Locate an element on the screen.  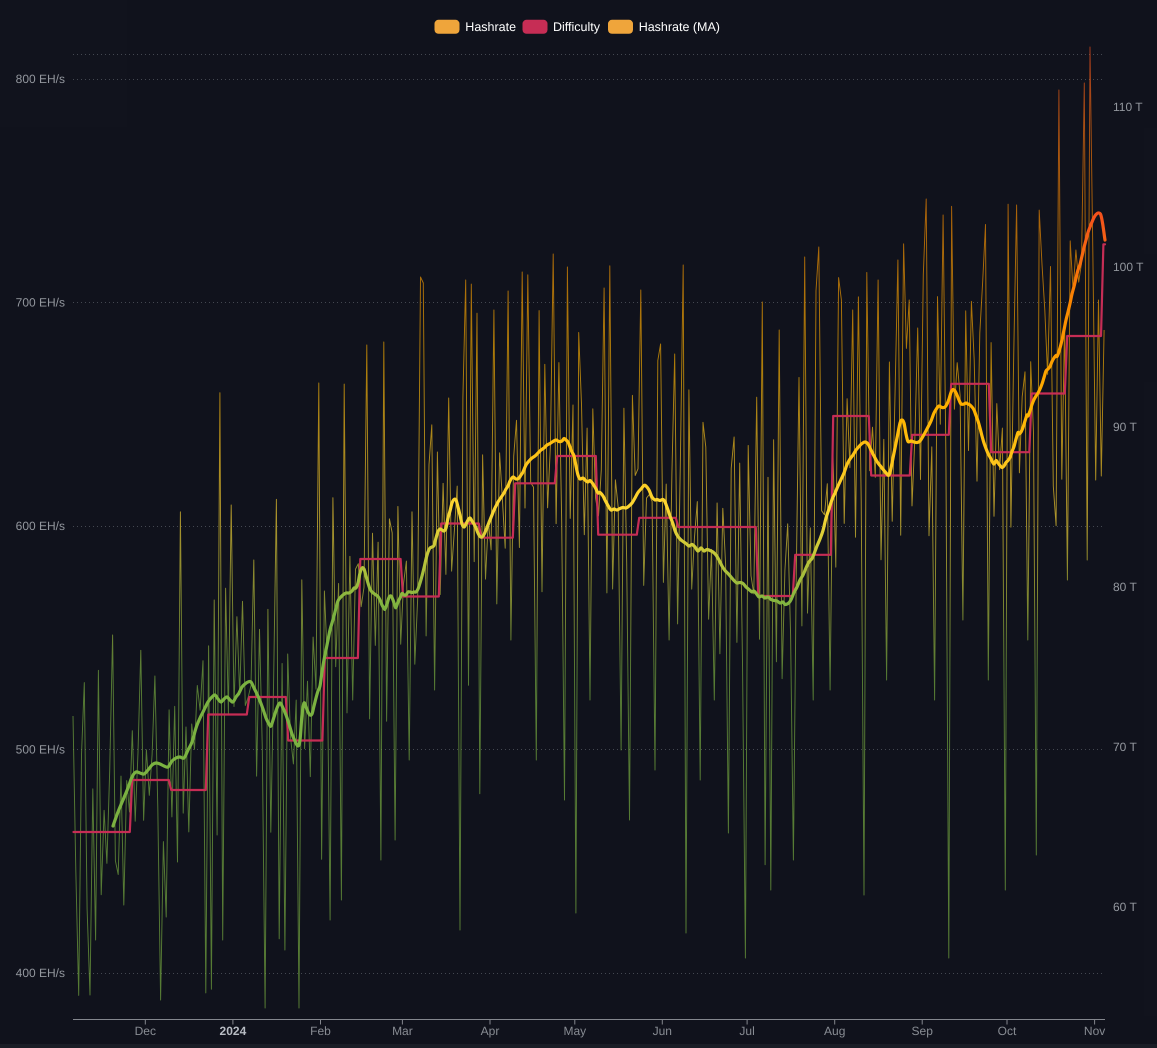
svg-text: 90 T is located at coordinates (1125, 427).